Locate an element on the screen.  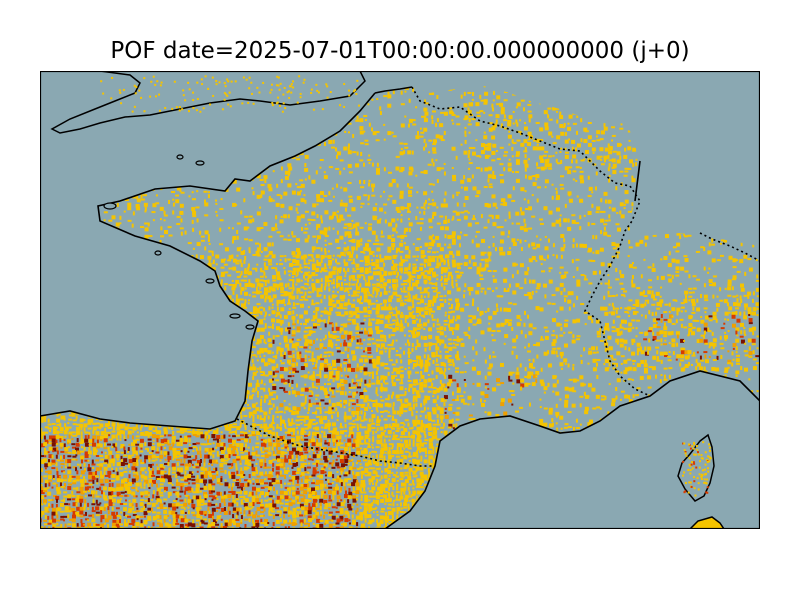
england-landmass is located at coordinates (203, 102).